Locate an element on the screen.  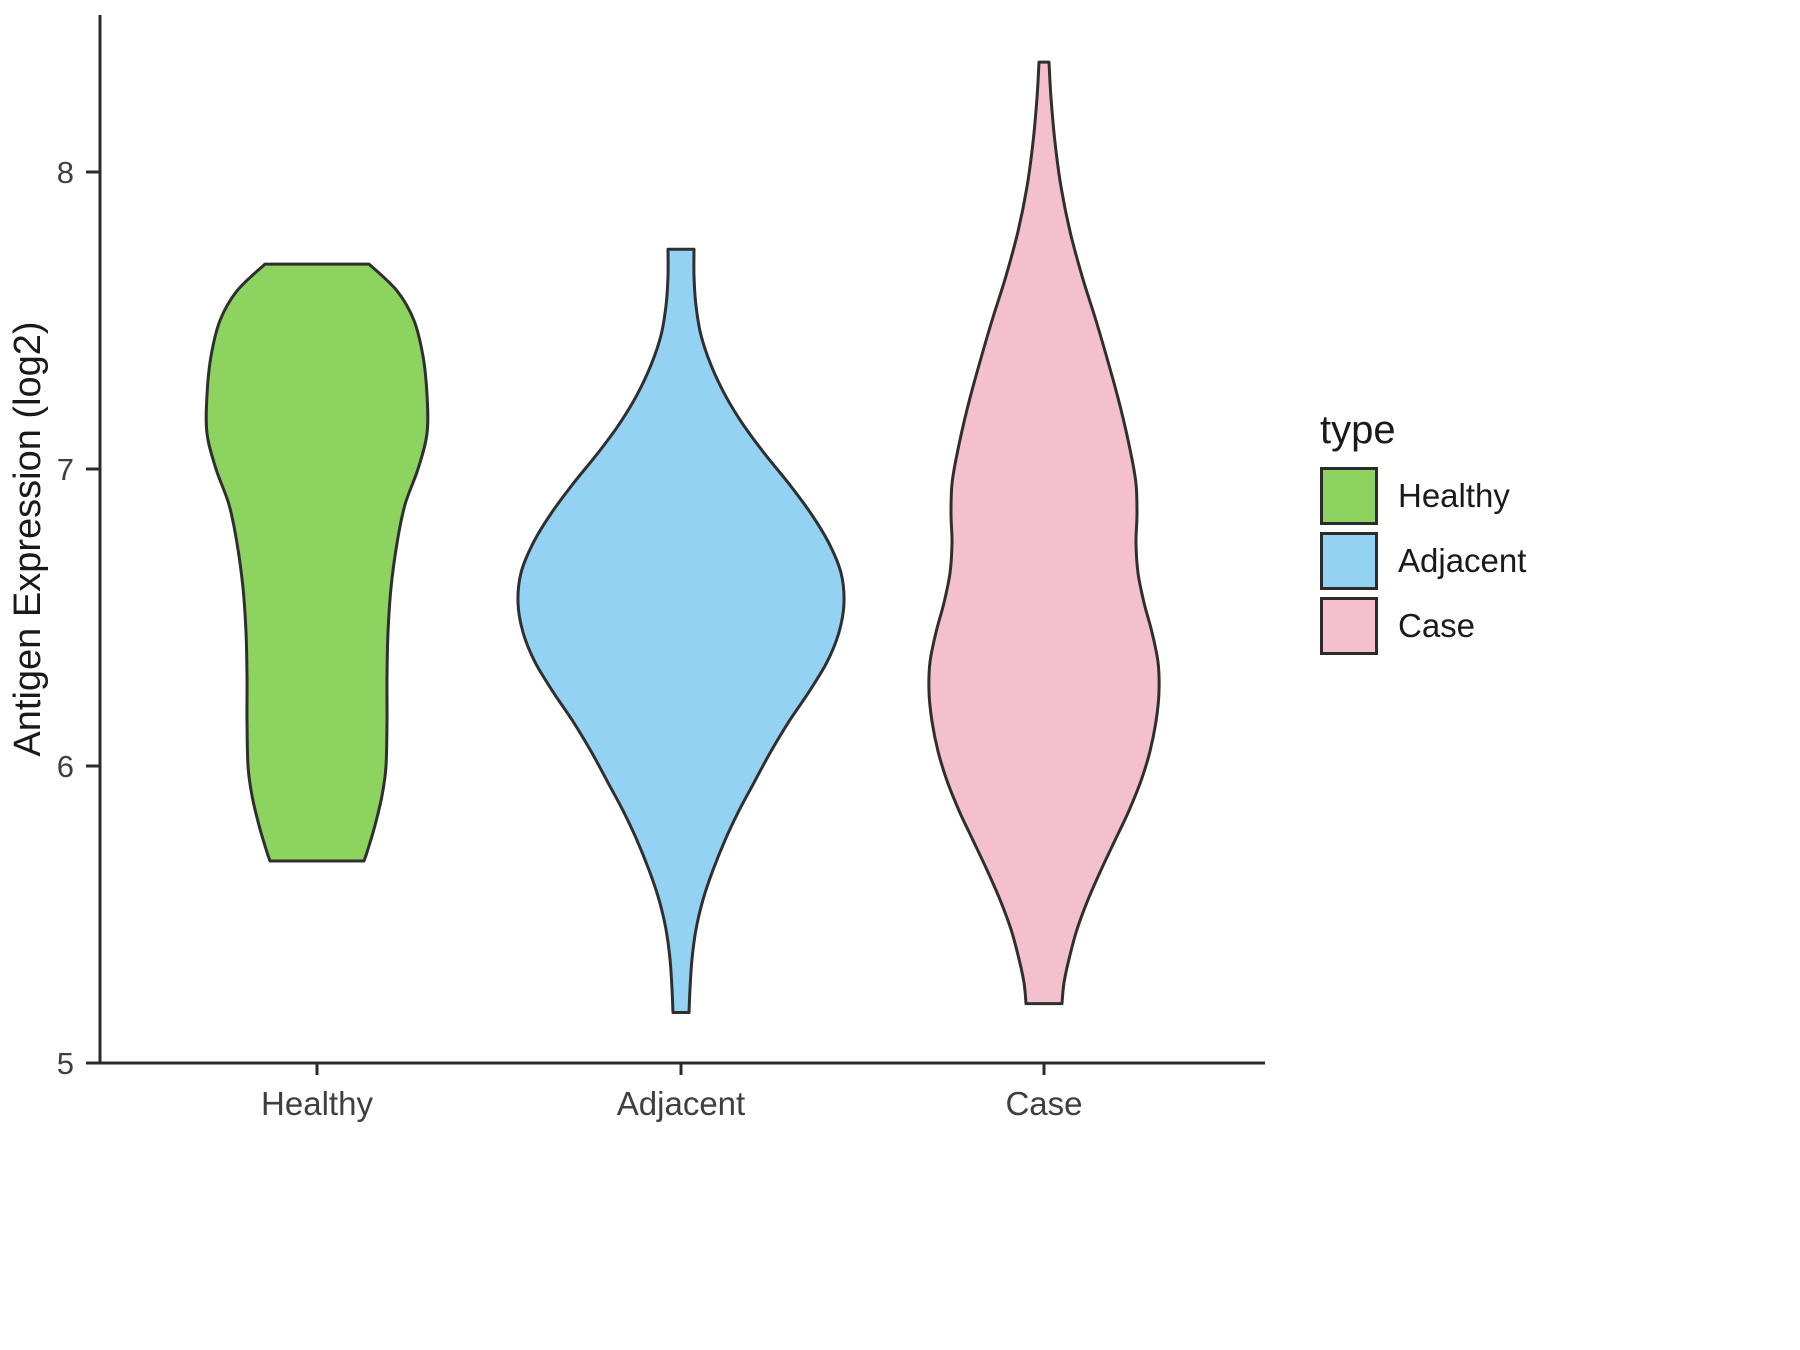
legend: type Healthy Adjacent Case is located at coordinates (1423, 535).